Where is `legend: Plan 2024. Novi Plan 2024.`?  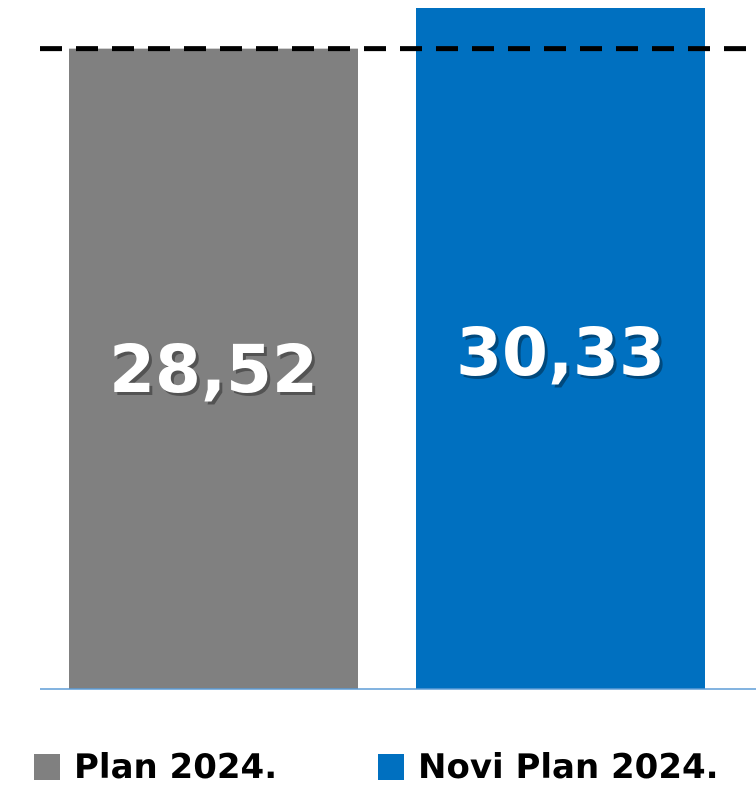
legend: Plan 2024. Novi Plan 2024. is located at coordinates (378, 767).